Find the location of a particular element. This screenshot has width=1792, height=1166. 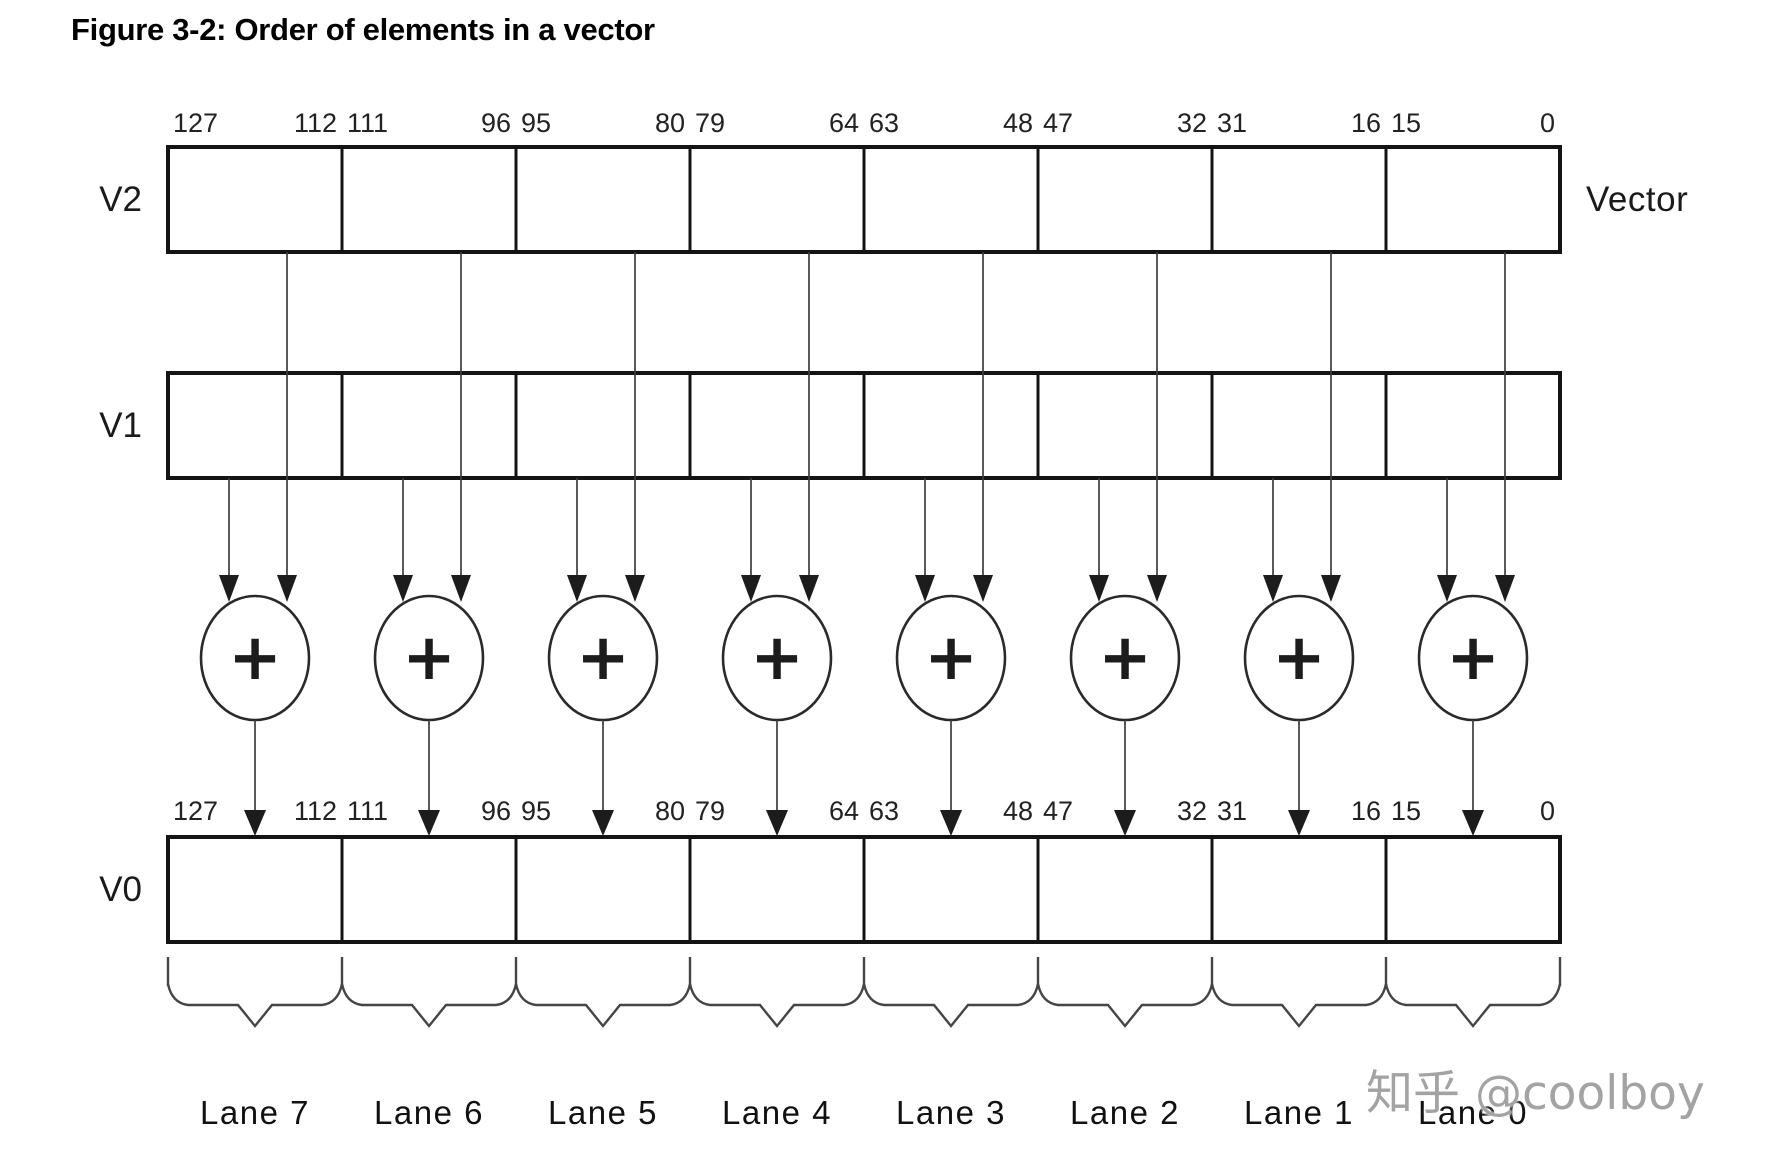

lane-label: Lane 0 is located at coordinates (1473, 1112).